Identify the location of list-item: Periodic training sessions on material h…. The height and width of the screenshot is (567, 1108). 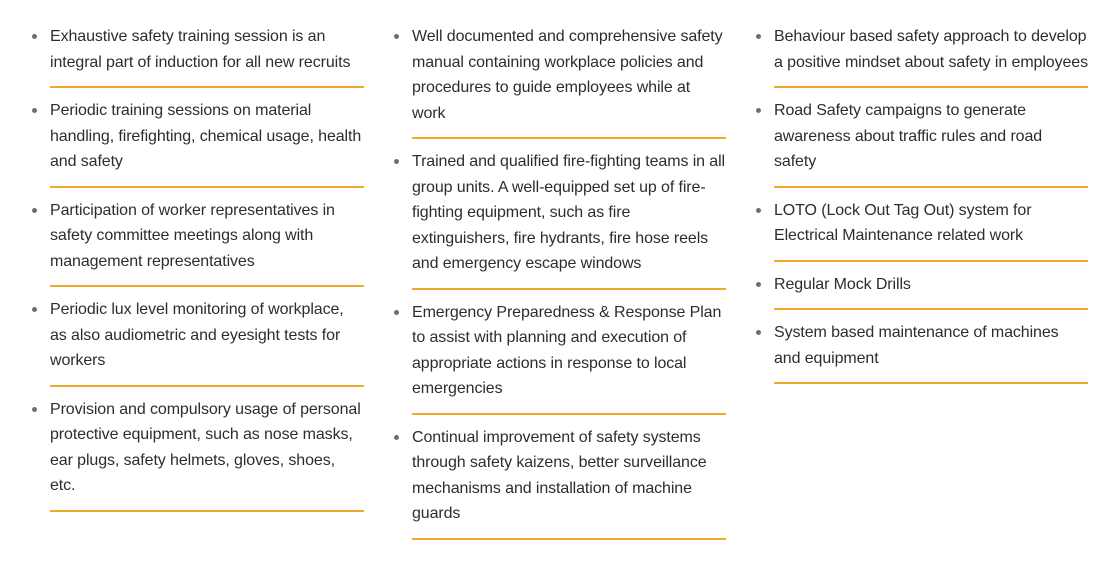
(198, 143).